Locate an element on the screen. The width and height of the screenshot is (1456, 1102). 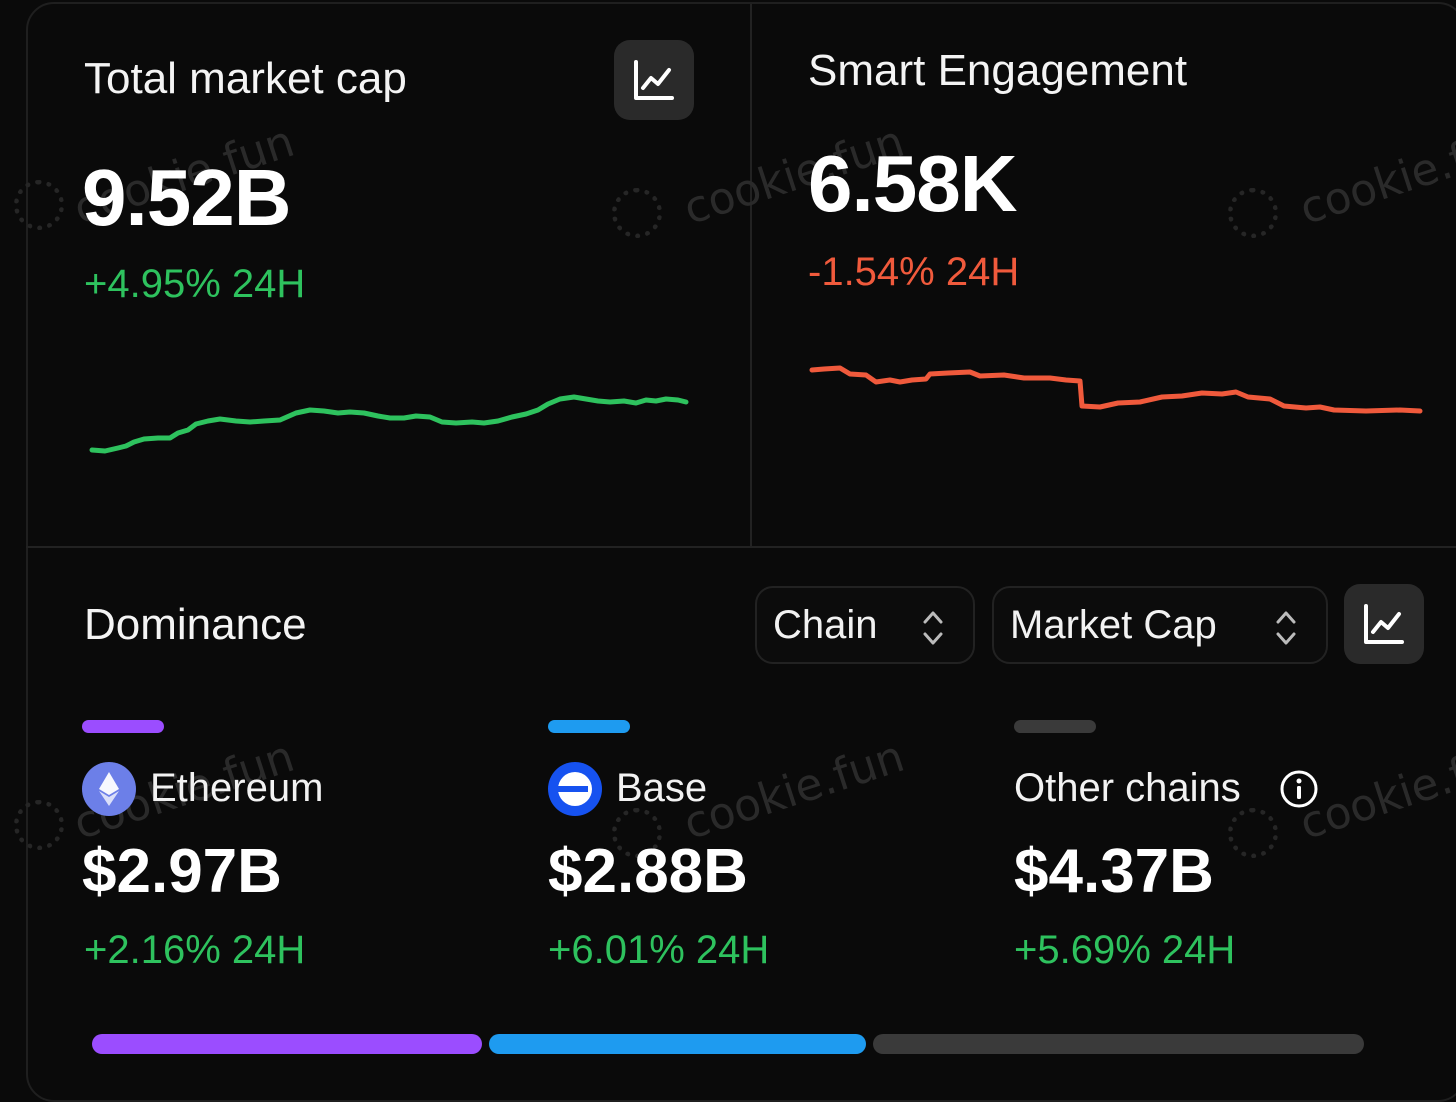
base-color-bar is located at coordinates (589, 726).